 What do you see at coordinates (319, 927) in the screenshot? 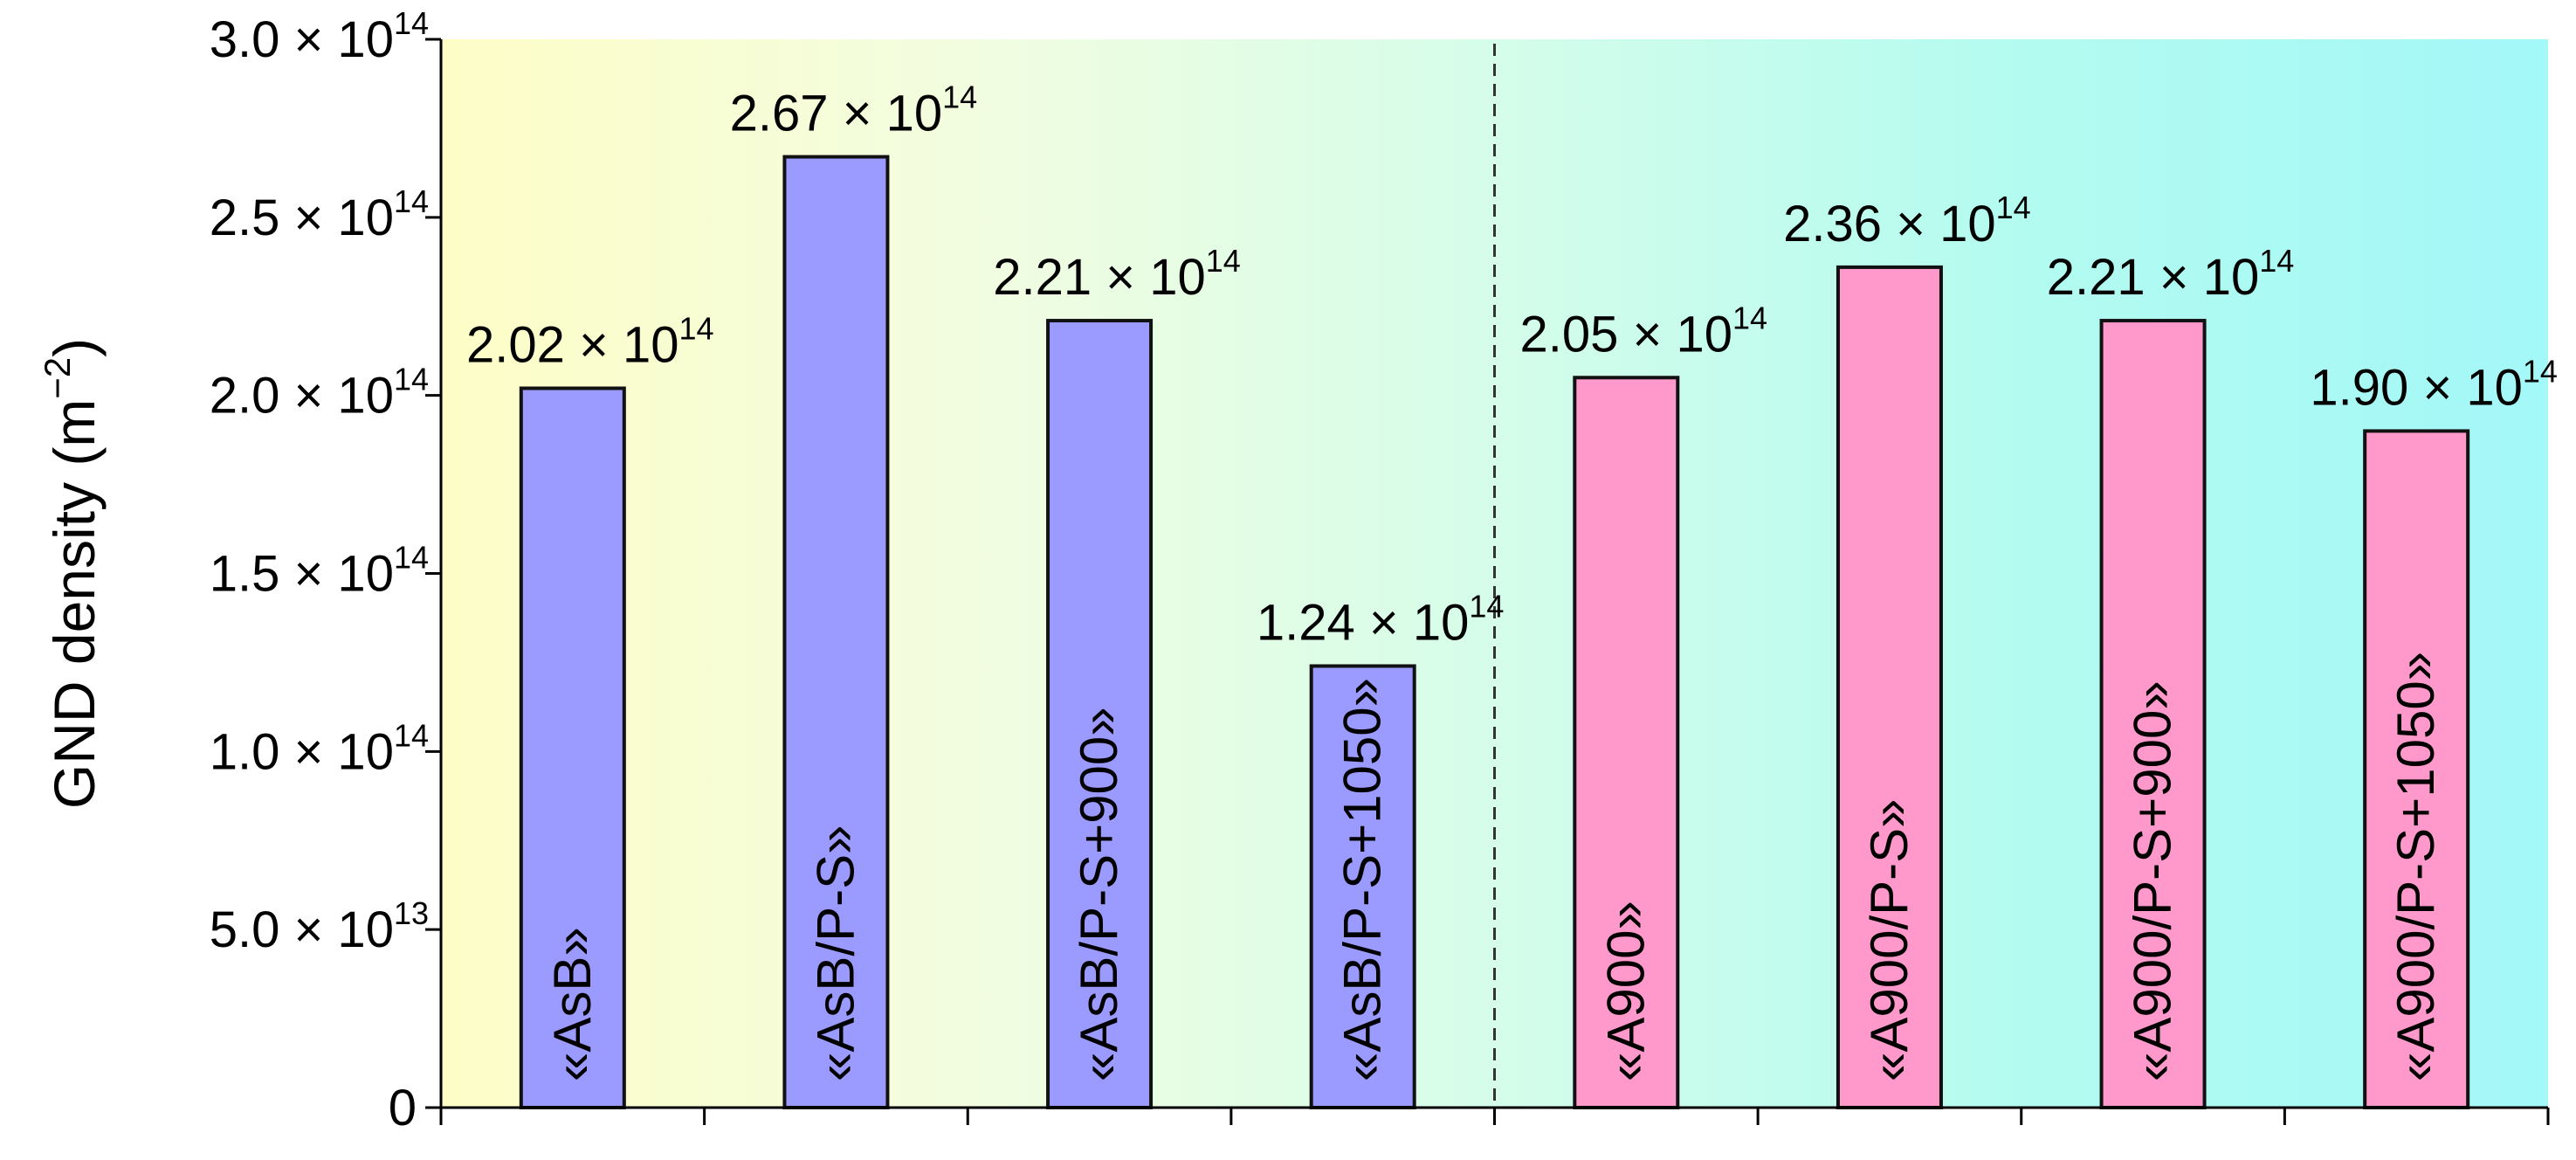
I see `y-tick-label-1: 5.0 × 10¹³` at bounding box center [319, 927].